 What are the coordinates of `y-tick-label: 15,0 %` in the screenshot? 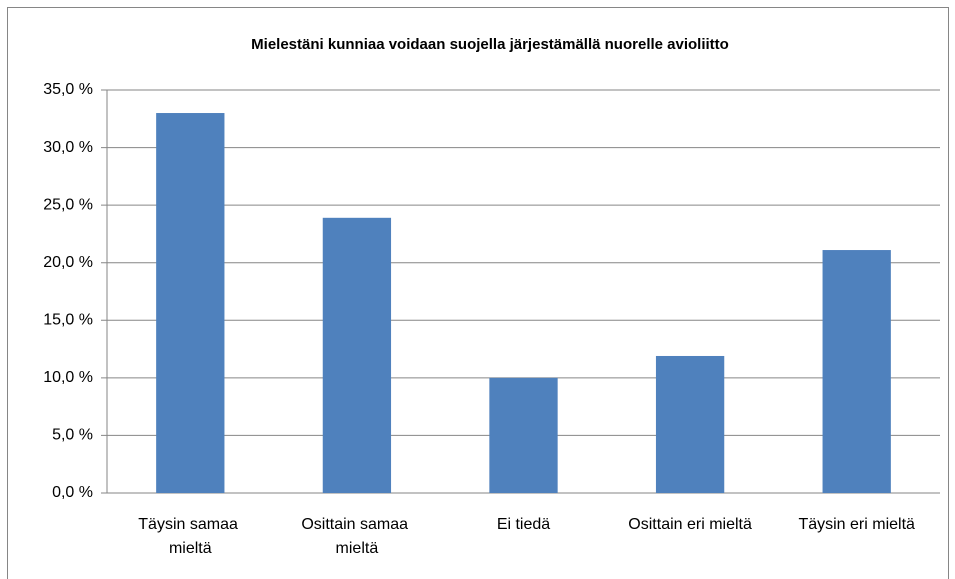 It's located at (68, 320).